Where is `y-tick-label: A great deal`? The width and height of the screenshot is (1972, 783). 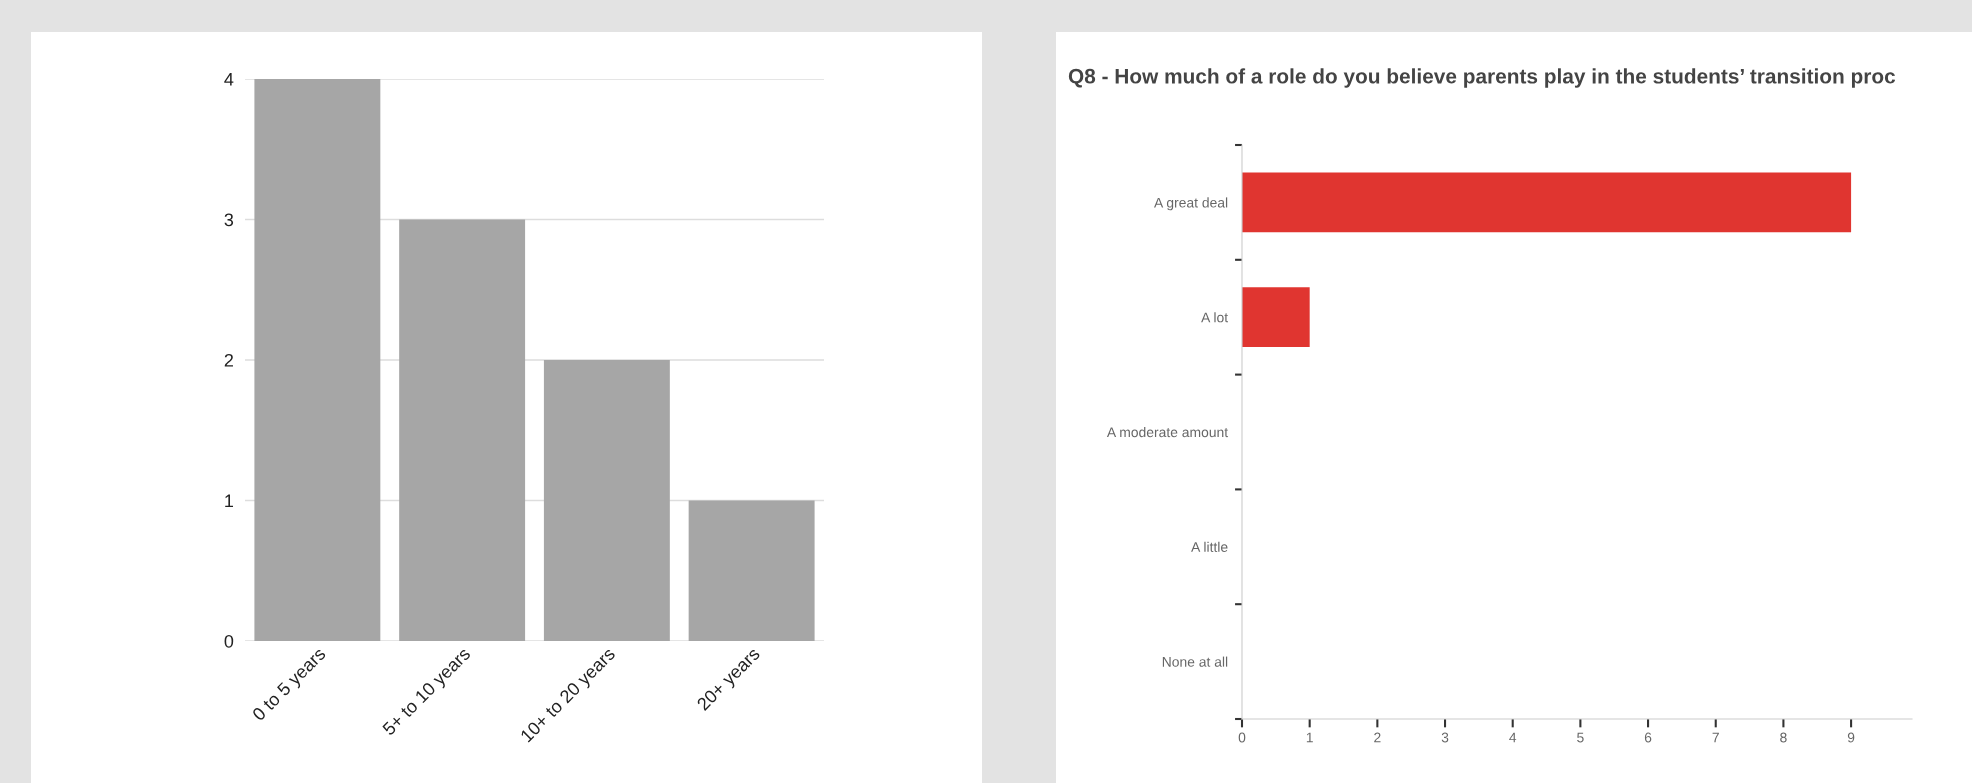 y-tick-label: A great deal is located at coordinates (1191, 204).